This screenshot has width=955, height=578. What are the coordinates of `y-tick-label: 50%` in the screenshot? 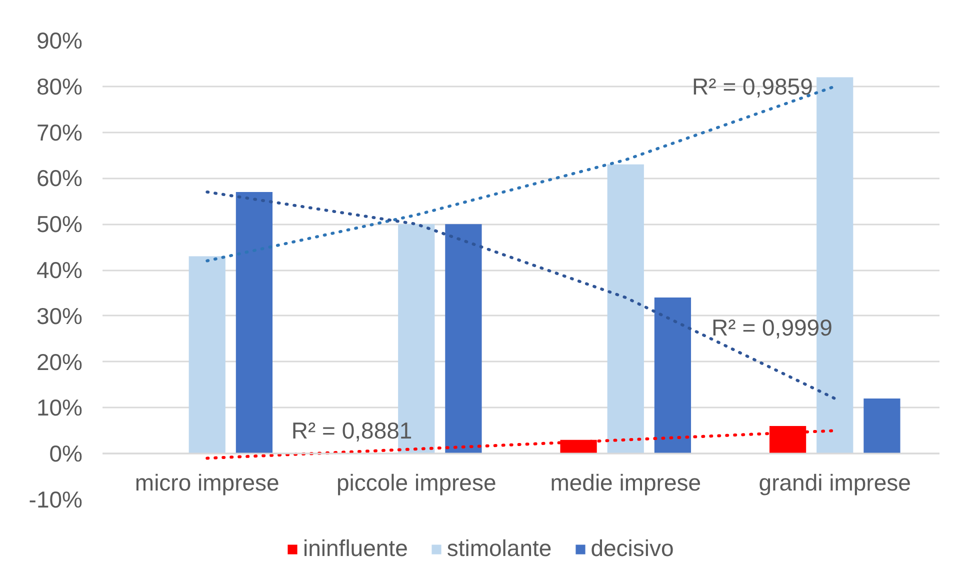 It's located at (59, 224).